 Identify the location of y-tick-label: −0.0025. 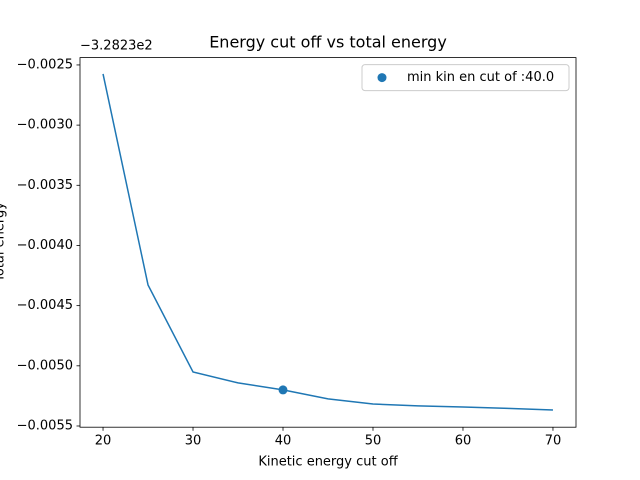
(45, 64).